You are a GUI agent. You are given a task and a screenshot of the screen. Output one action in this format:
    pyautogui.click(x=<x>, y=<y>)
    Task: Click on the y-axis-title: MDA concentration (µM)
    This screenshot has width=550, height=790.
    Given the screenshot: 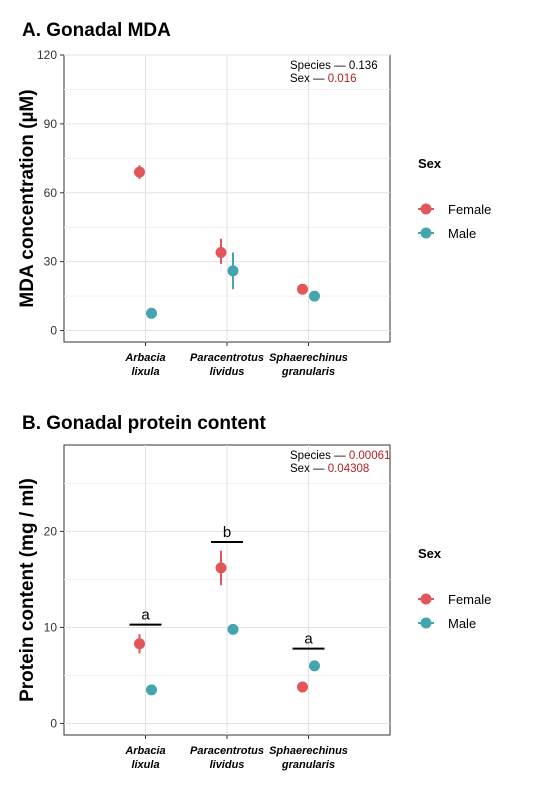 What is the action you would take?
    pyautogui.click(x=27, y=198)
    